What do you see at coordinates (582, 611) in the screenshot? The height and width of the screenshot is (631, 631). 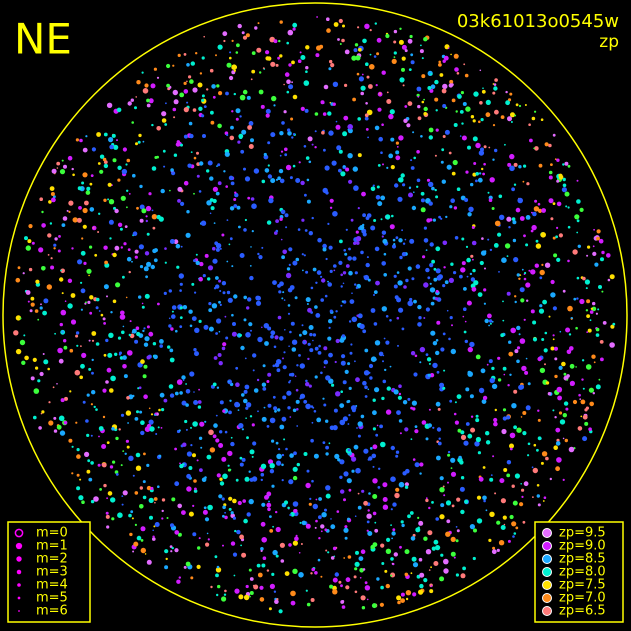 I see `zp-label: zp=6.5` at bounding box center [582, 611].